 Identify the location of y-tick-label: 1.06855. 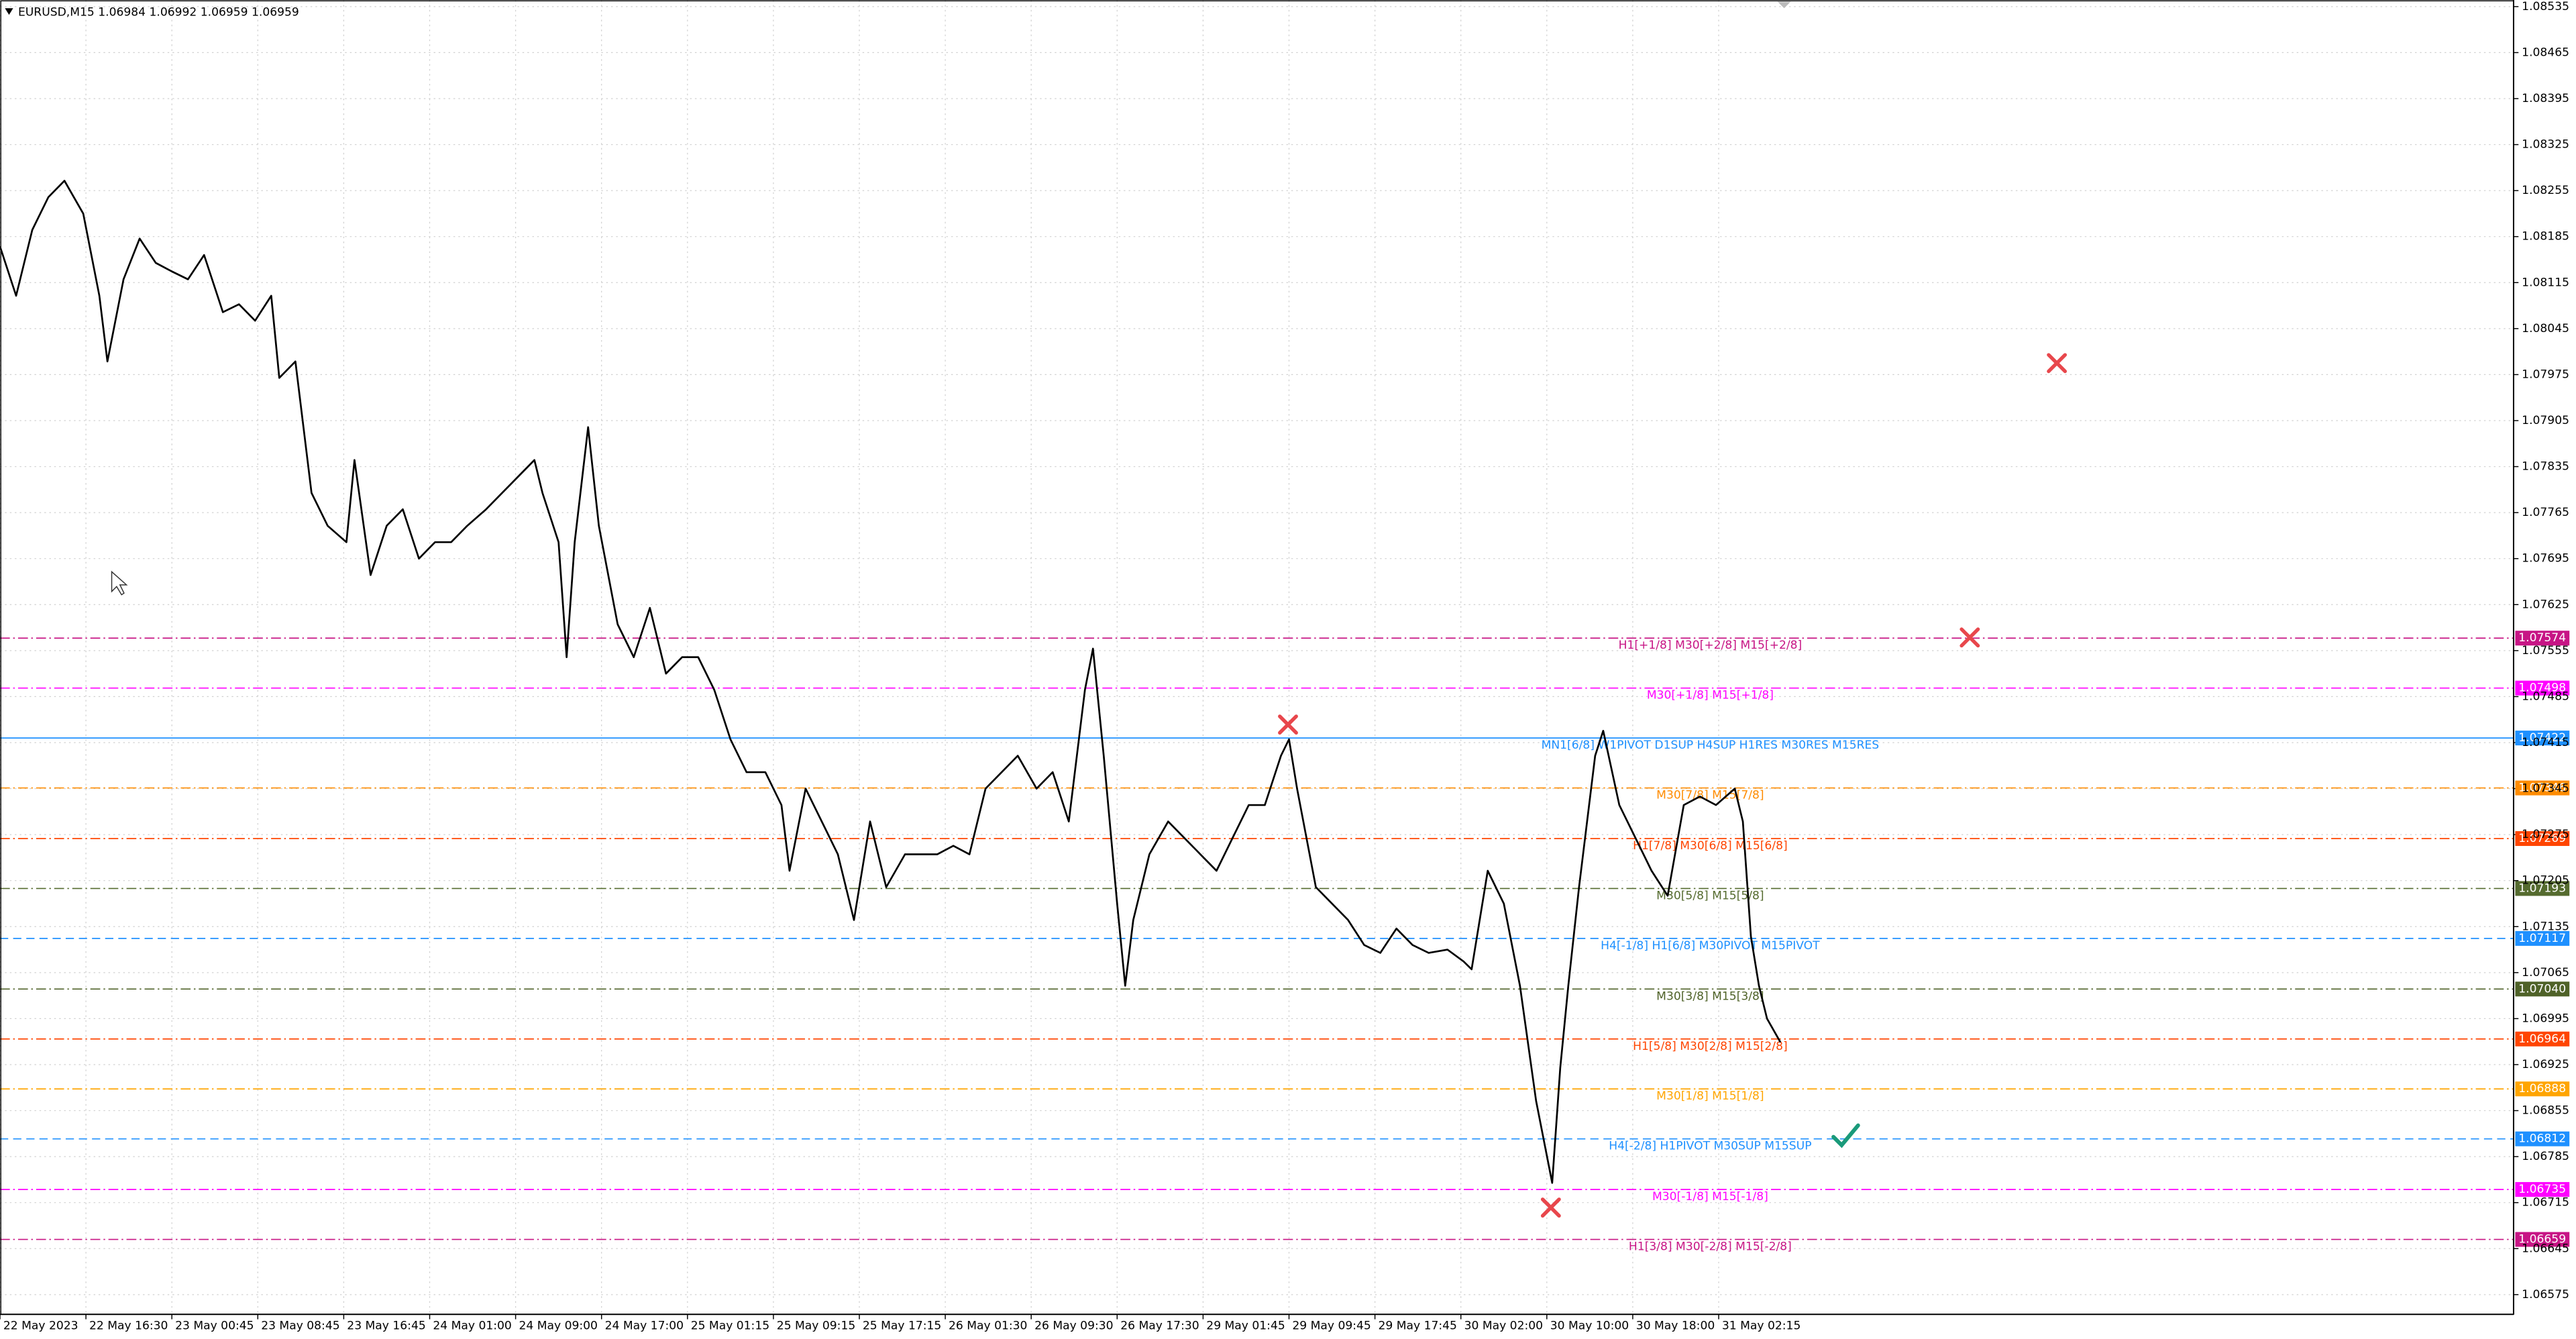
(2545, 1111).